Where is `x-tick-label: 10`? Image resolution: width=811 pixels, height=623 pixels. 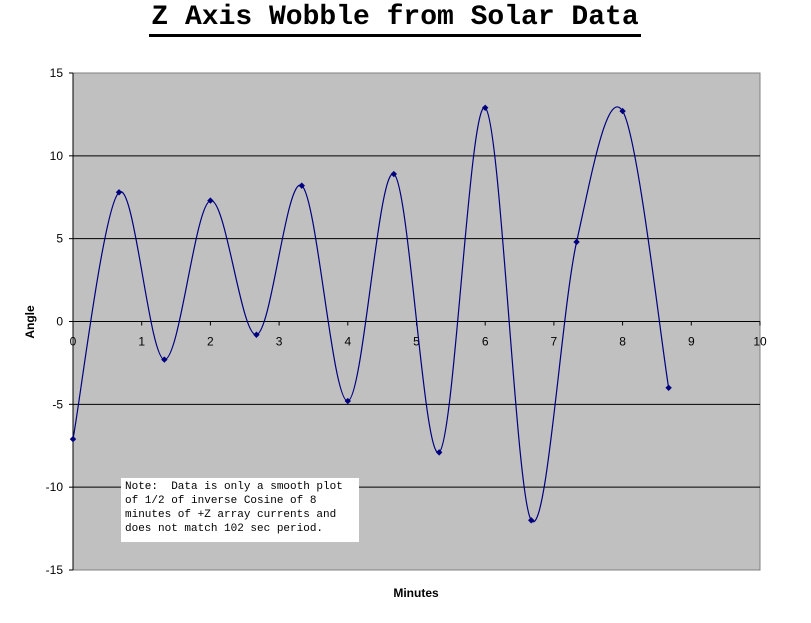 x-tick-label: 10 is located at coordinates (760, 342).